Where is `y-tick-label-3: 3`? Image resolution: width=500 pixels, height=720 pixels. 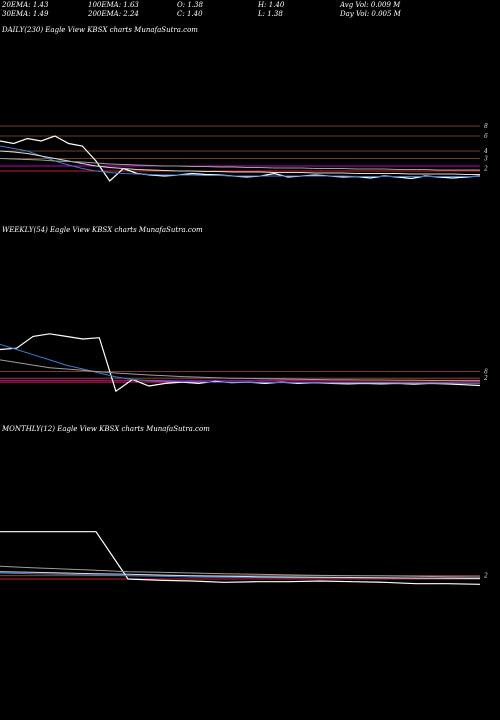
y-tick-label-3: 3 is located at coordinates (486, 159).